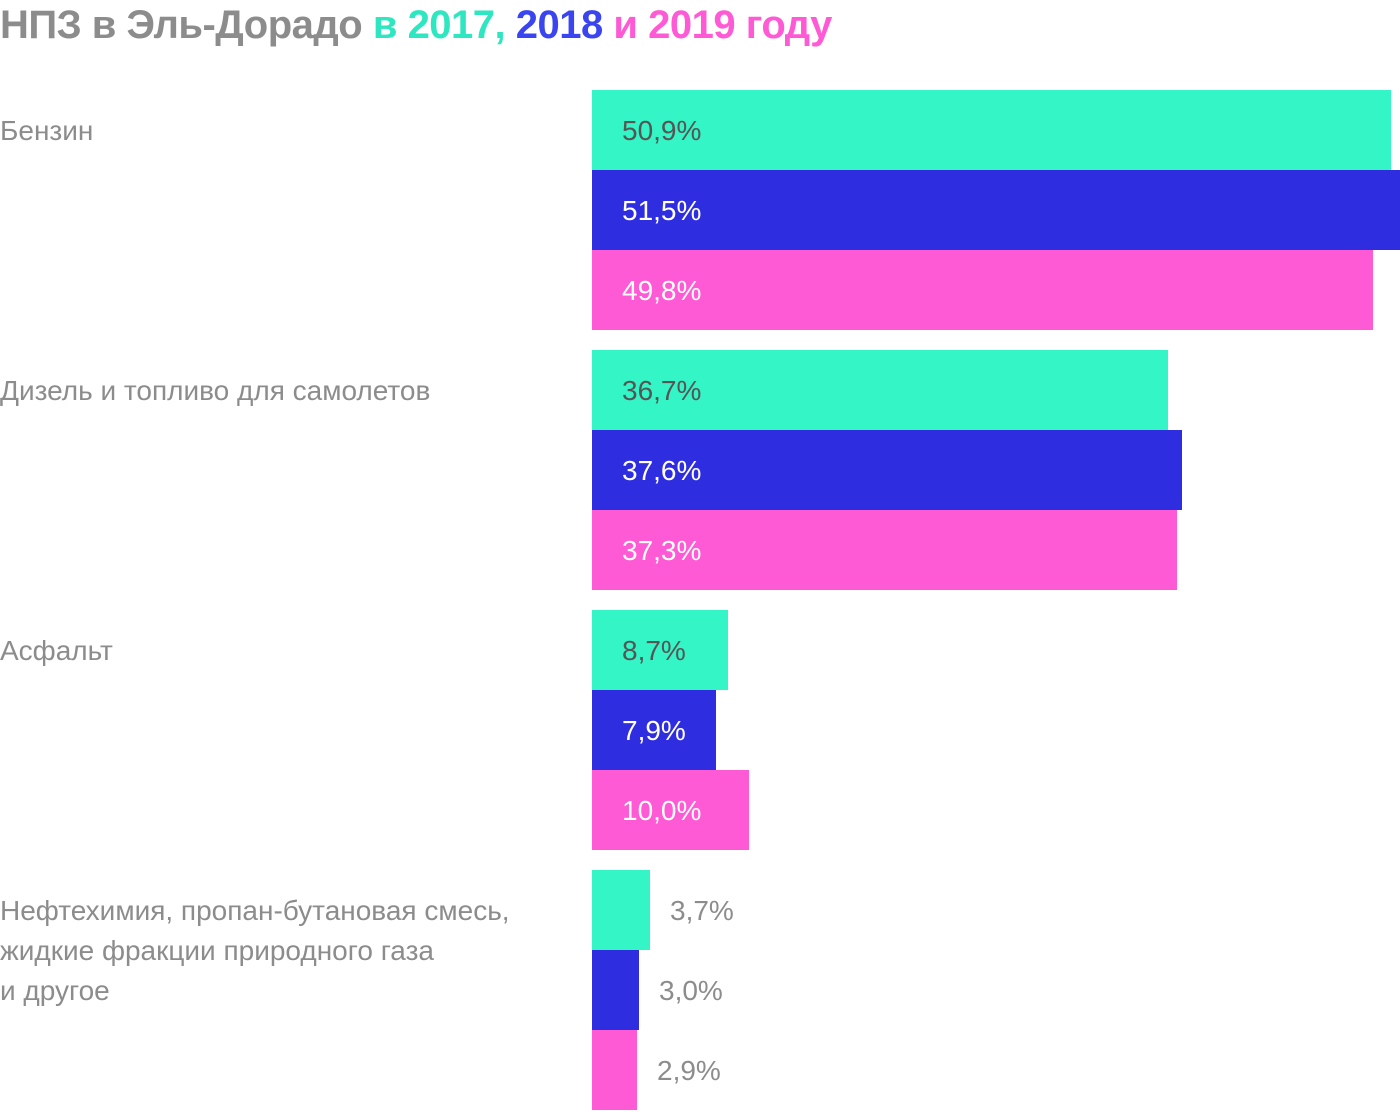 This screenshot has height=1112, width=1400. What do you see at coordinates (55, 990) in the screenshot?
I see `category-label: и другое` at bounding box center [55, 990].